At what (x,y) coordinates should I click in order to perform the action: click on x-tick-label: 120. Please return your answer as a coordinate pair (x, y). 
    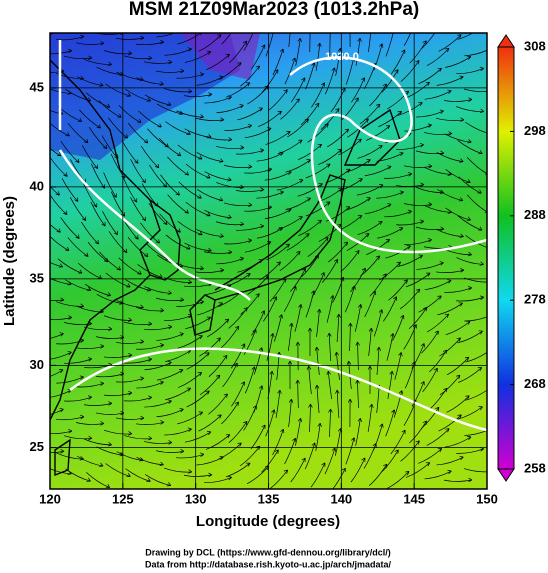
    Looking at the image, I should click on (50, 498).